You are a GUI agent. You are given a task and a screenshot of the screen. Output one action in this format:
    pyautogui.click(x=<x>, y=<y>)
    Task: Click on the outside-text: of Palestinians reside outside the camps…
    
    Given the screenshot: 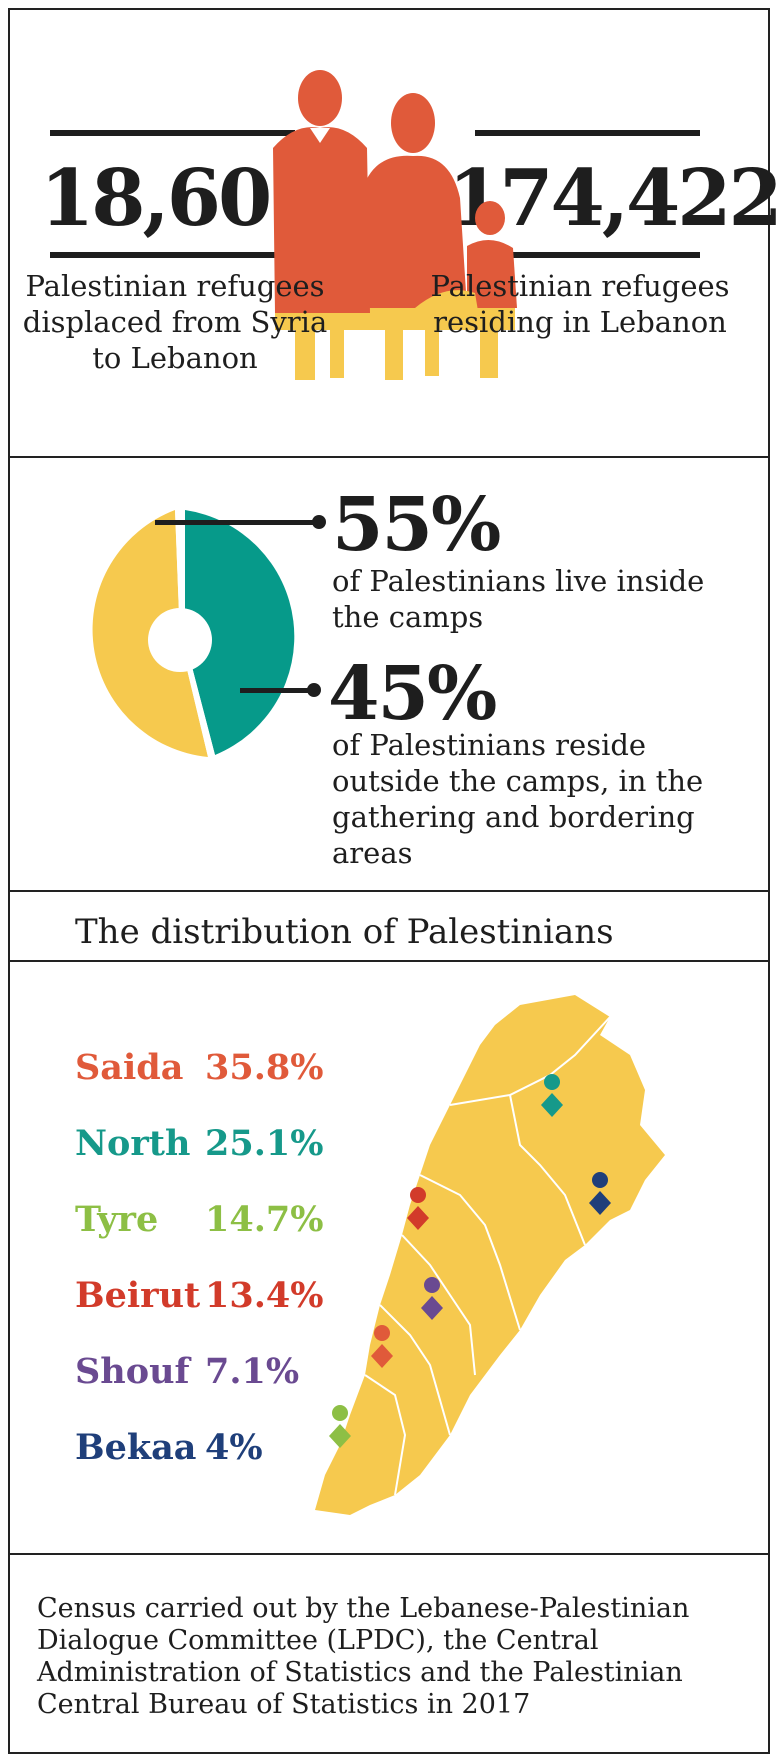 What is the action you would take?
    pyautogui.click(x=518, y=799)
    